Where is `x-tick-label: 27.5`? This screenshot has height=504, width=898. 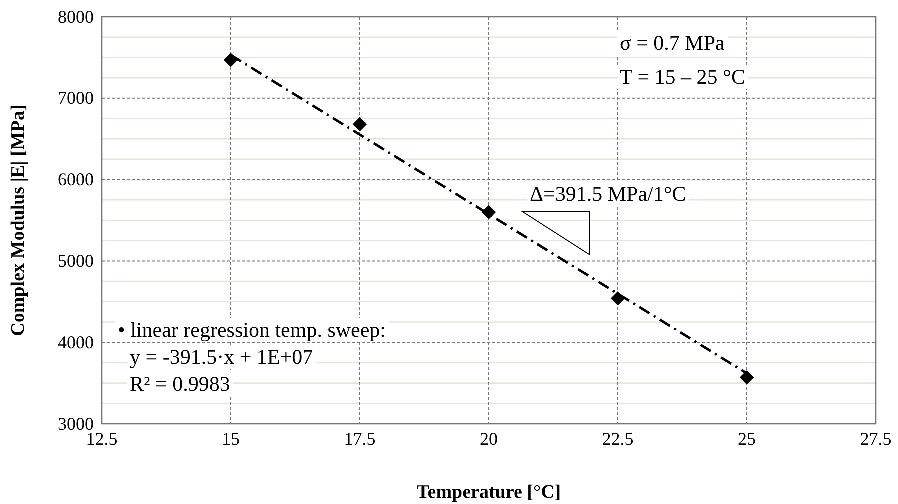
x-tick-label: 27.5 is located at coordinates (876, 438).